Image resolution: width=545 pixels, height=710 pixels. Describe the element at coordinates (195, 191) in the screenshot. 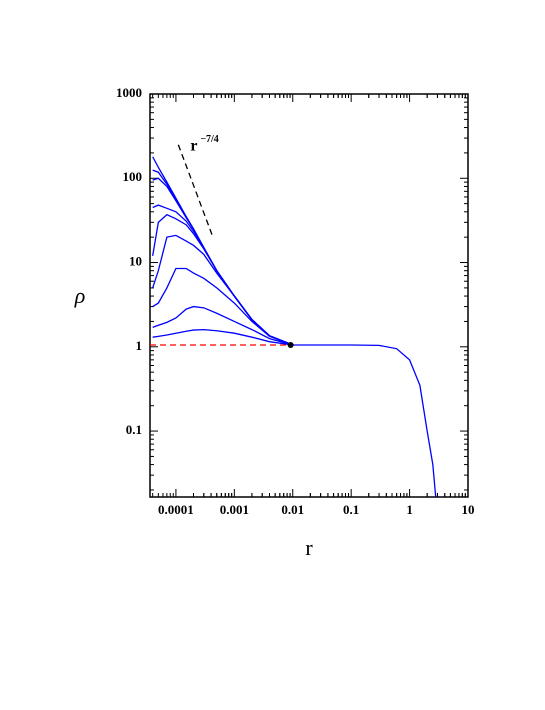

I see `reference-line` at that location.